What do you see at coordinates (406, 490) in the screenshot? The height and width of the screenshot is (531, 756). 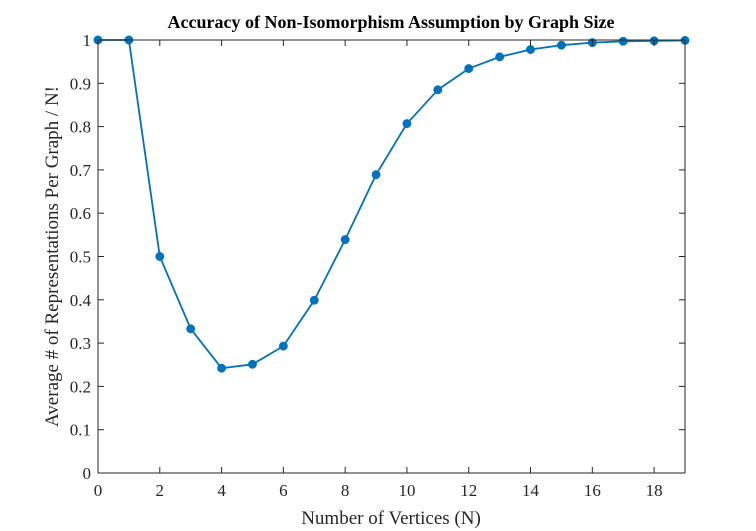 I see `x-tick-label: 10` at bounding box center [406, 490].